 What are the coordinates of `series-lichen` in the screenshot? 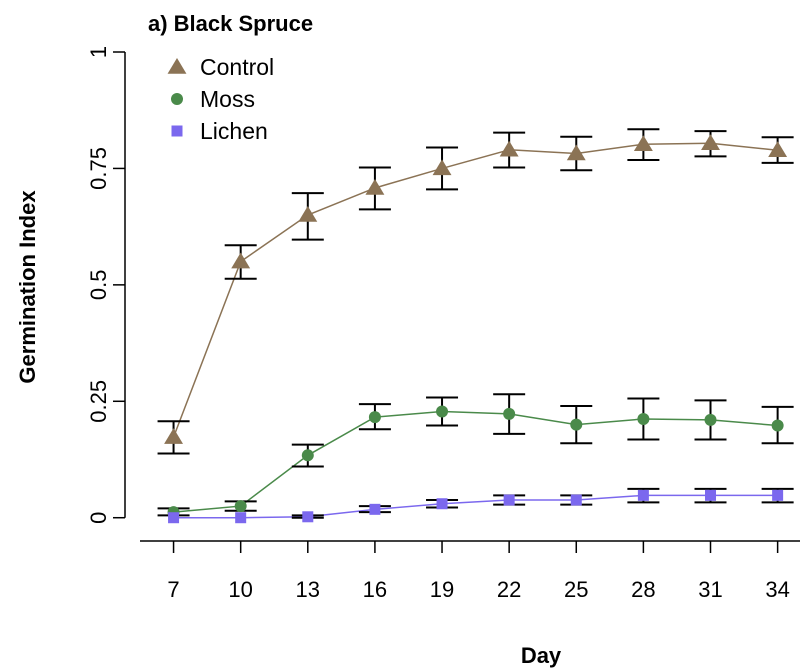 It's located at (481, 505).